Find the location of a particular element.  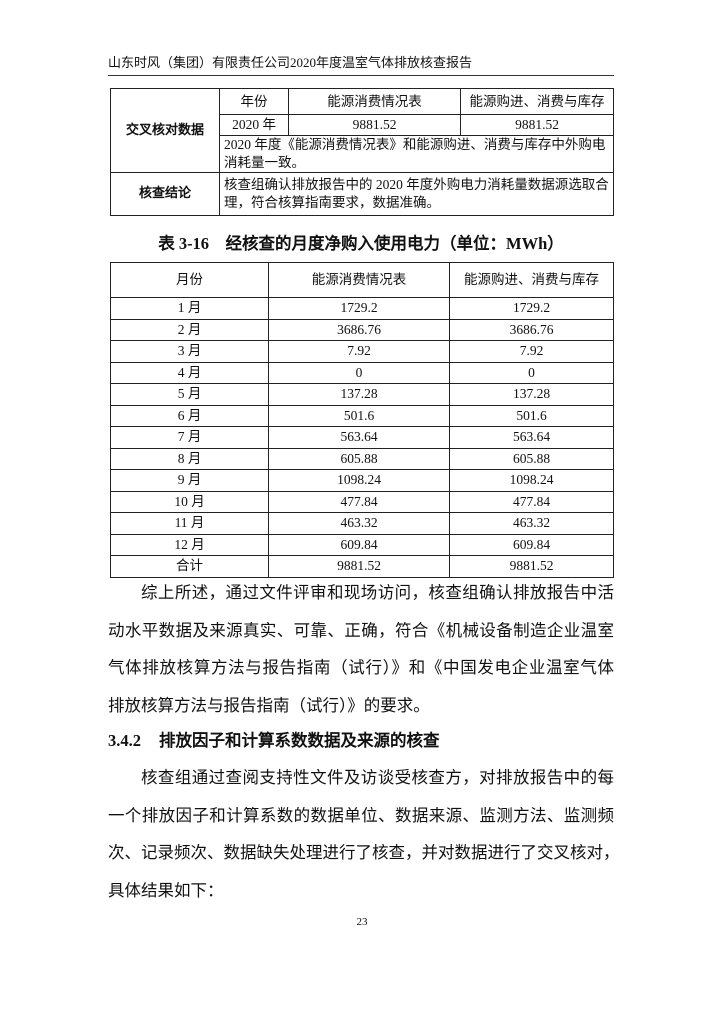

table-row: 9 月 1098.24 1098.24 is located at coordinates (362, 480).